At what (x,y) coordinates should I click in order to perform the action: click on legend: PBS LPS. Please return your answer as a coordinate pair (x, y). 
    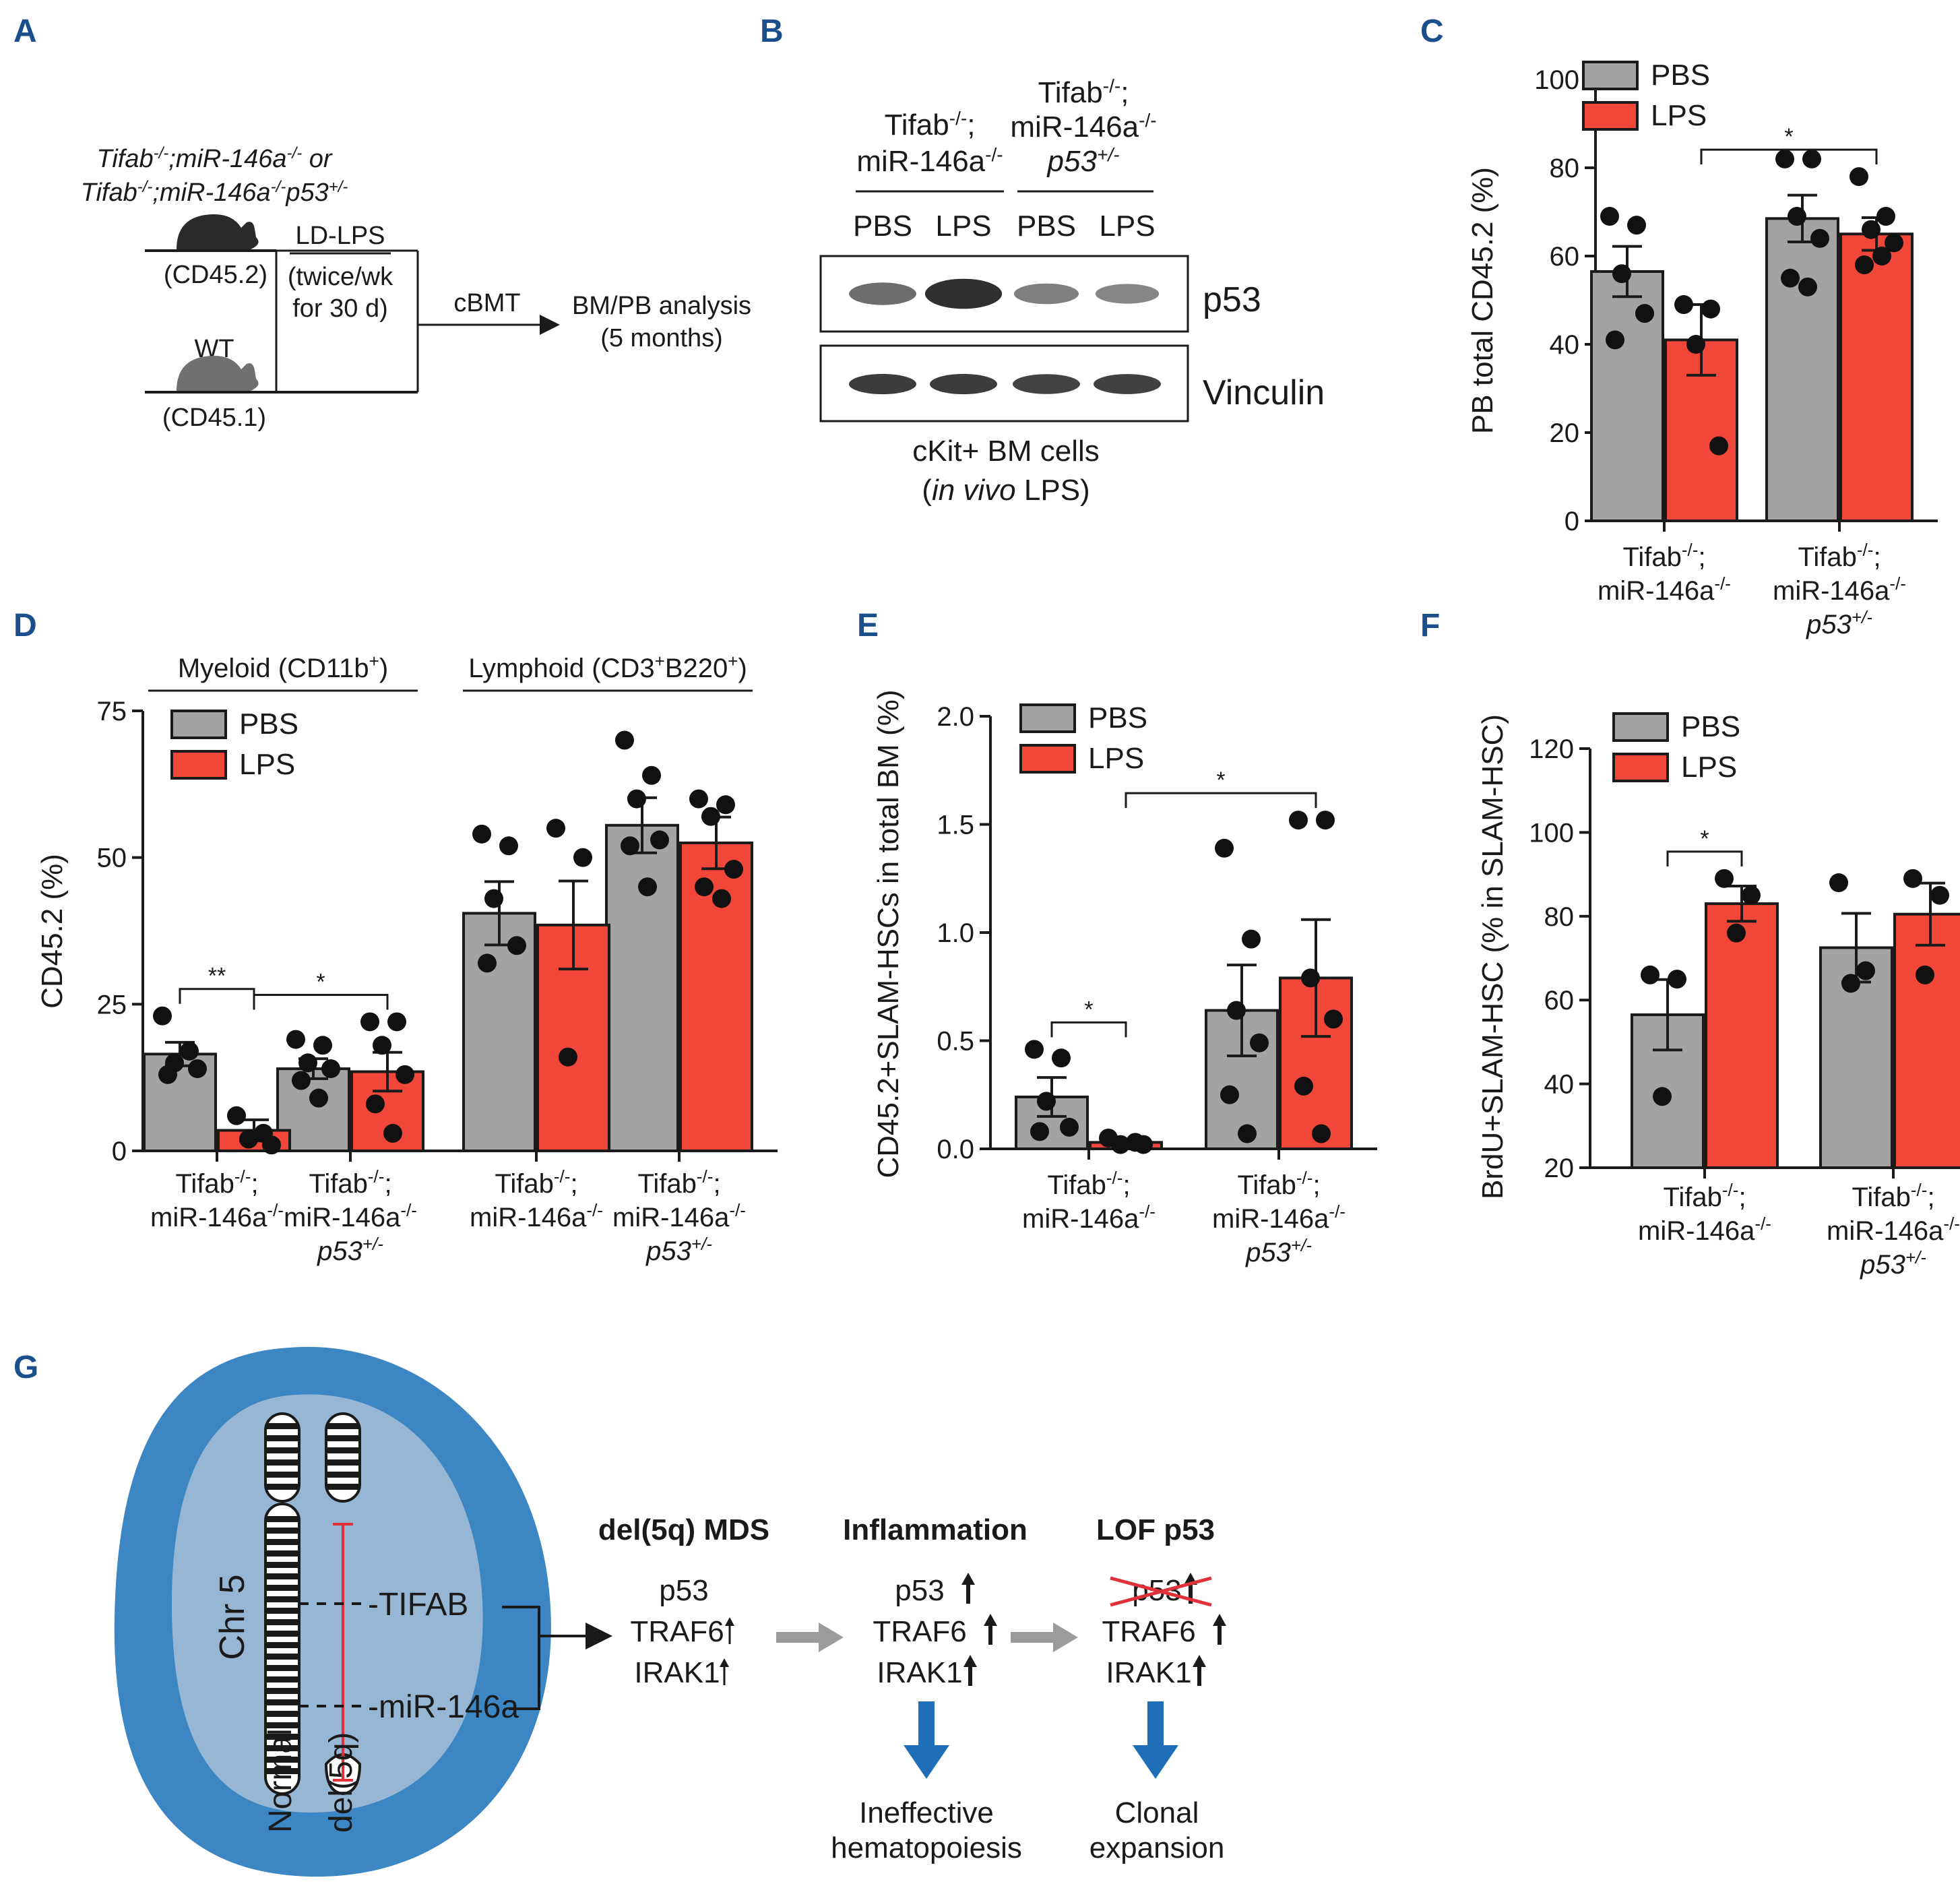
    Looking at the image, I should click on (1646, 95).